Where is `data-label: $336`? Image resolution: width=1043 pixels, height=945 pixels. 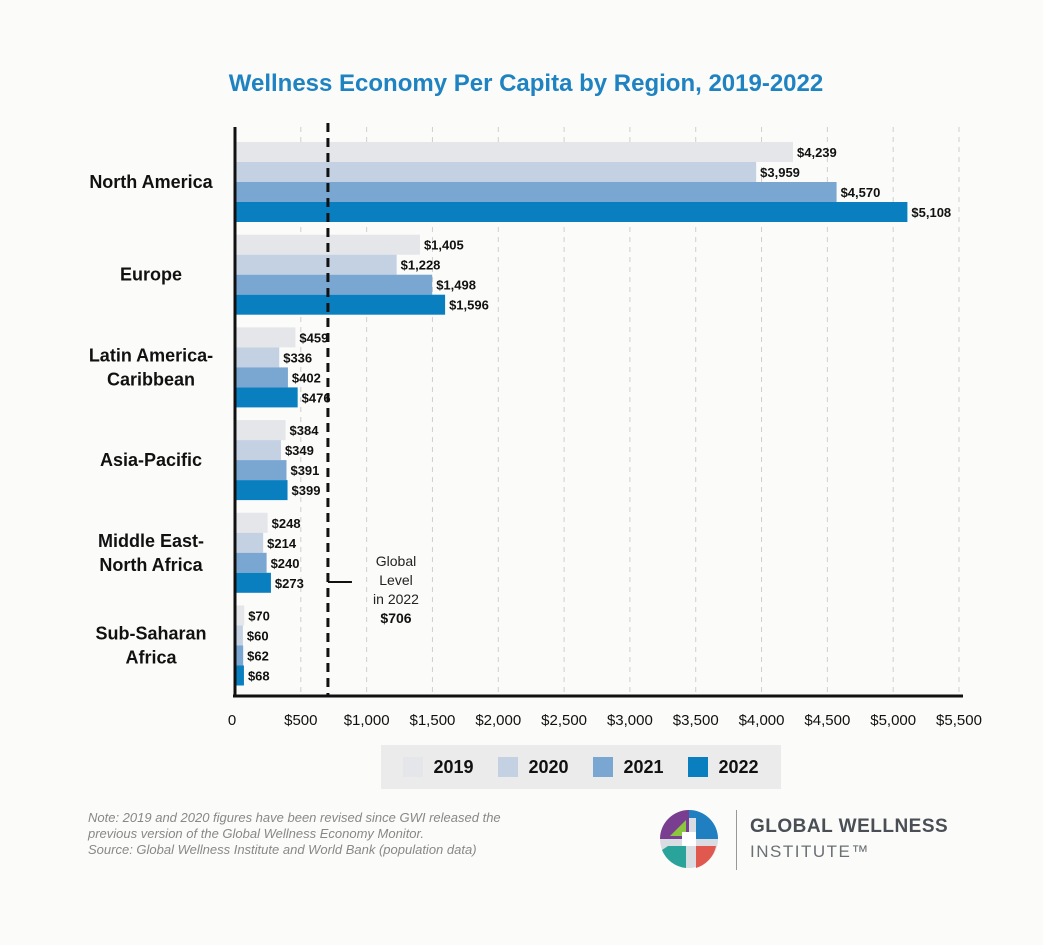 data-label: $336 is located at coordinates (297, 357).